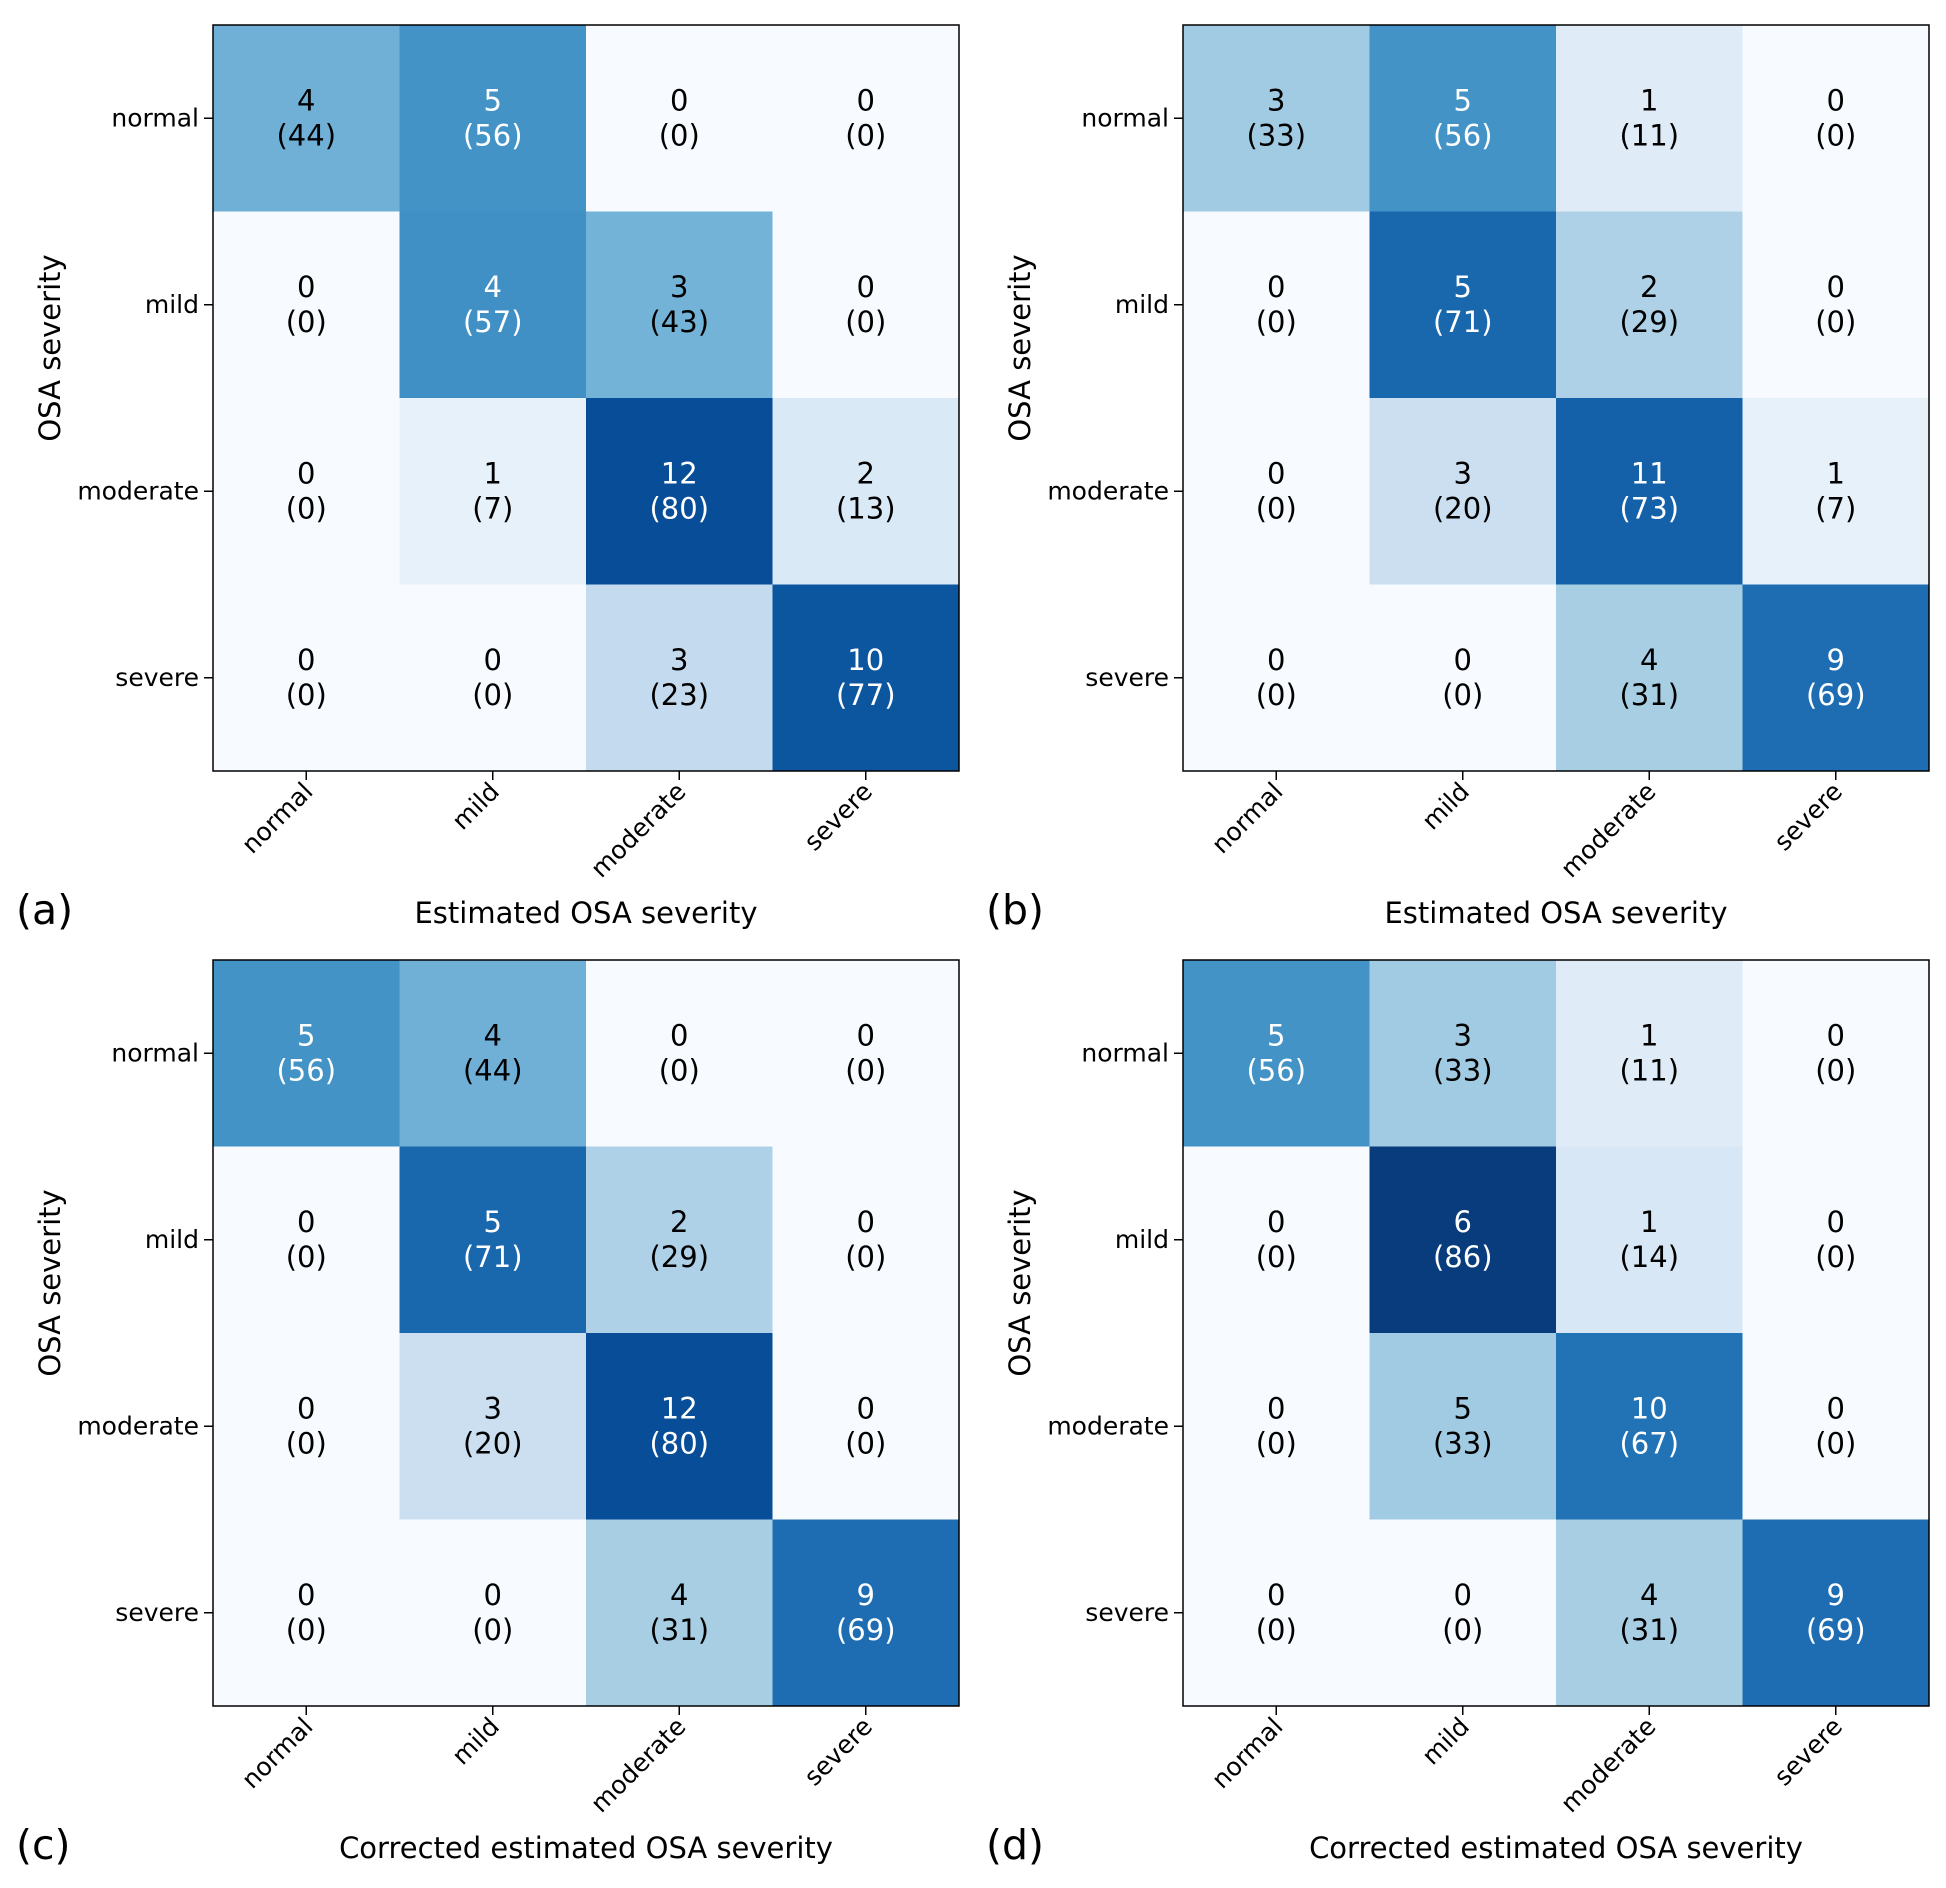 The width and height of the screenshot is (1946, 1888). I want to click on cell-percent-label: (80), so click(679, 1443).